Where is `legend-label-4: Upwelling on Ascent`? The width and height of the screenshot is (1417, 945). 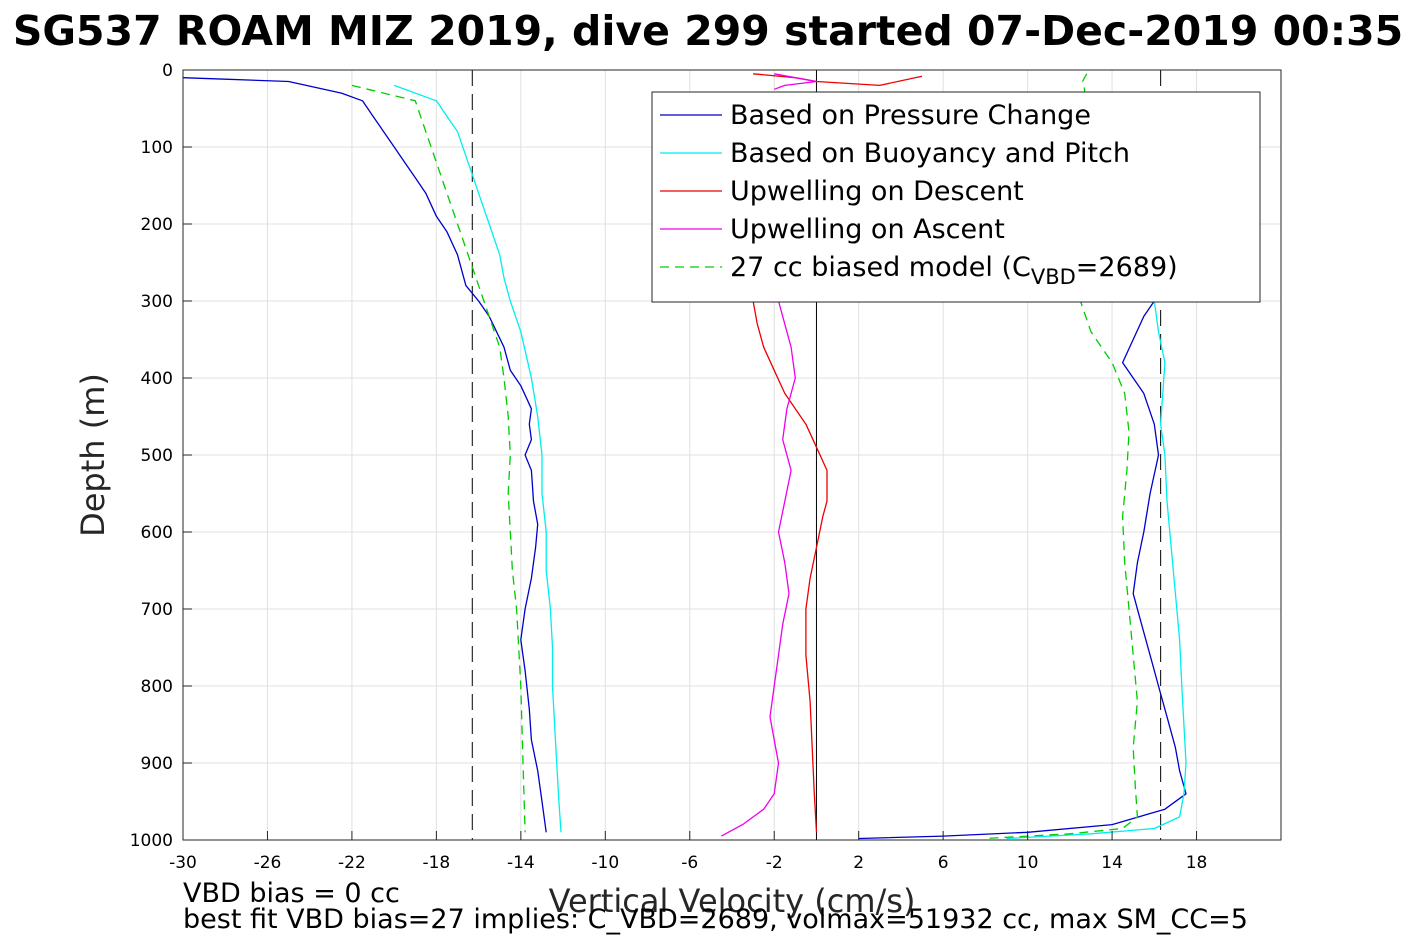 legend-label-4: Upwelling on Ascent is located at coordinates (867, 229).